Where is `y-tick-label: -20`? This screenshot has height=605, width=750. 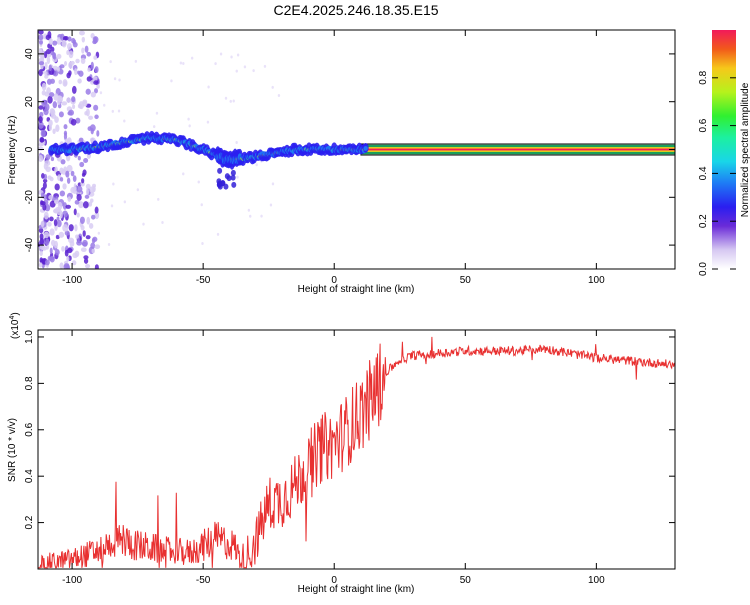 y-tick-label: -20 is located at coordinates (29, 197).